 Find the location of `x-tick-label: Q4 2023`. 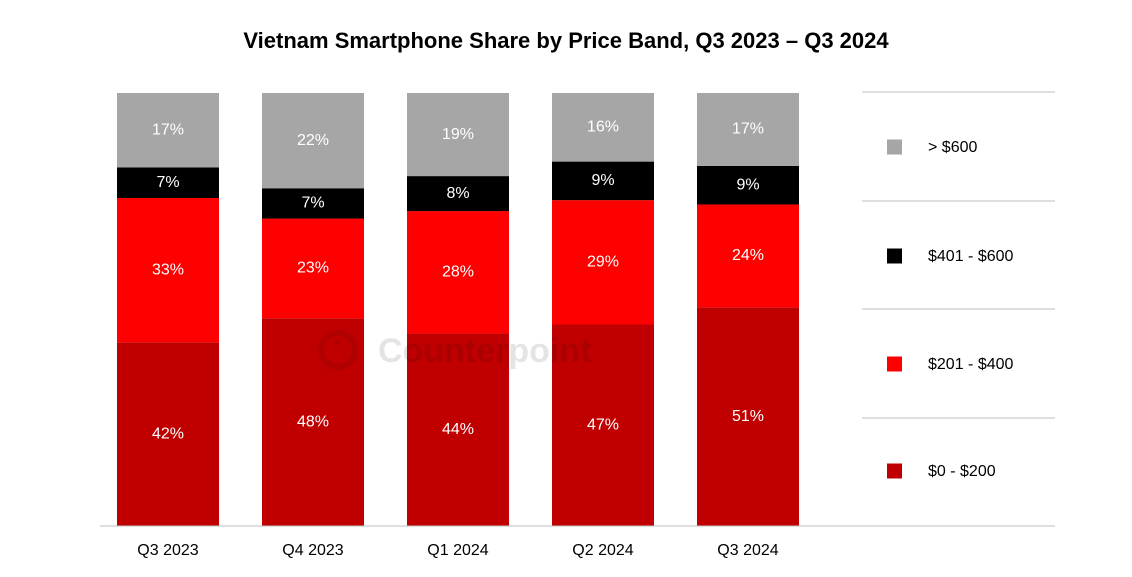

x-tick-label: Q4 2023 is located at coordinates (312, 550).